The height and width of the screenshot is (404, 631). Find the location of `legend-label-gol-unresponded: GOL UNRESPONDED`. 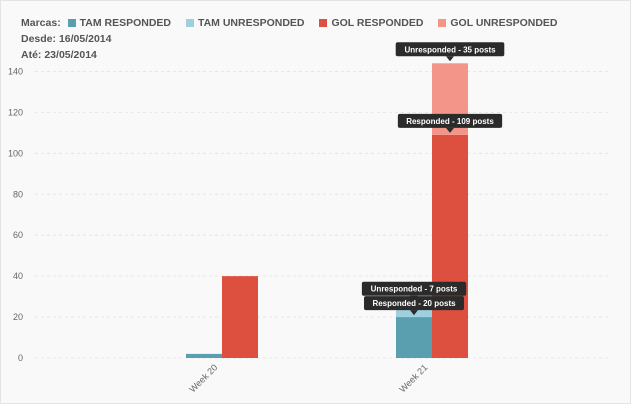

legend-label-gol-unresponded: GOL UNRESPONDED is located at coordinates (504, 23).